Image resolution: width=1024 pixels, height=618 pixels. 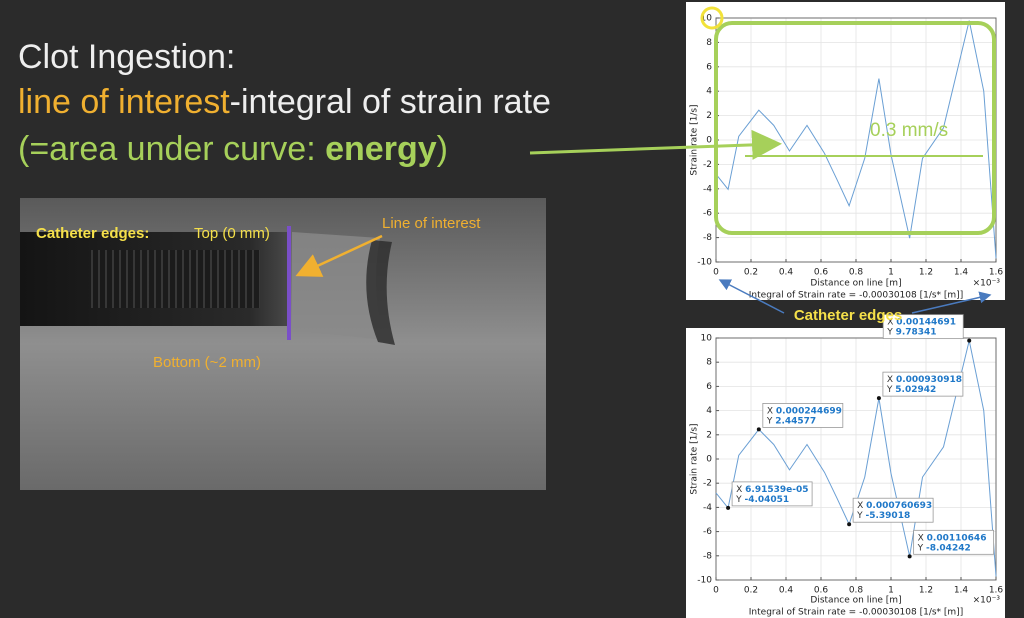 What do you see at coordinates (899, 506) in the screenshot?
I see `datatip-value: 0.000760693` at bounding box center [899, 506].